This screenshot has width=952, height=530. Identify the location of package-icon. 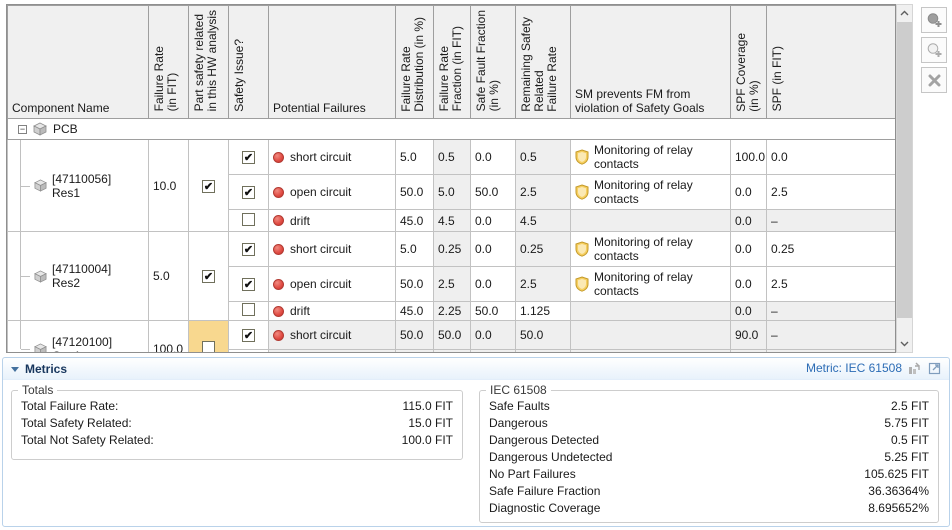
(40, 129).